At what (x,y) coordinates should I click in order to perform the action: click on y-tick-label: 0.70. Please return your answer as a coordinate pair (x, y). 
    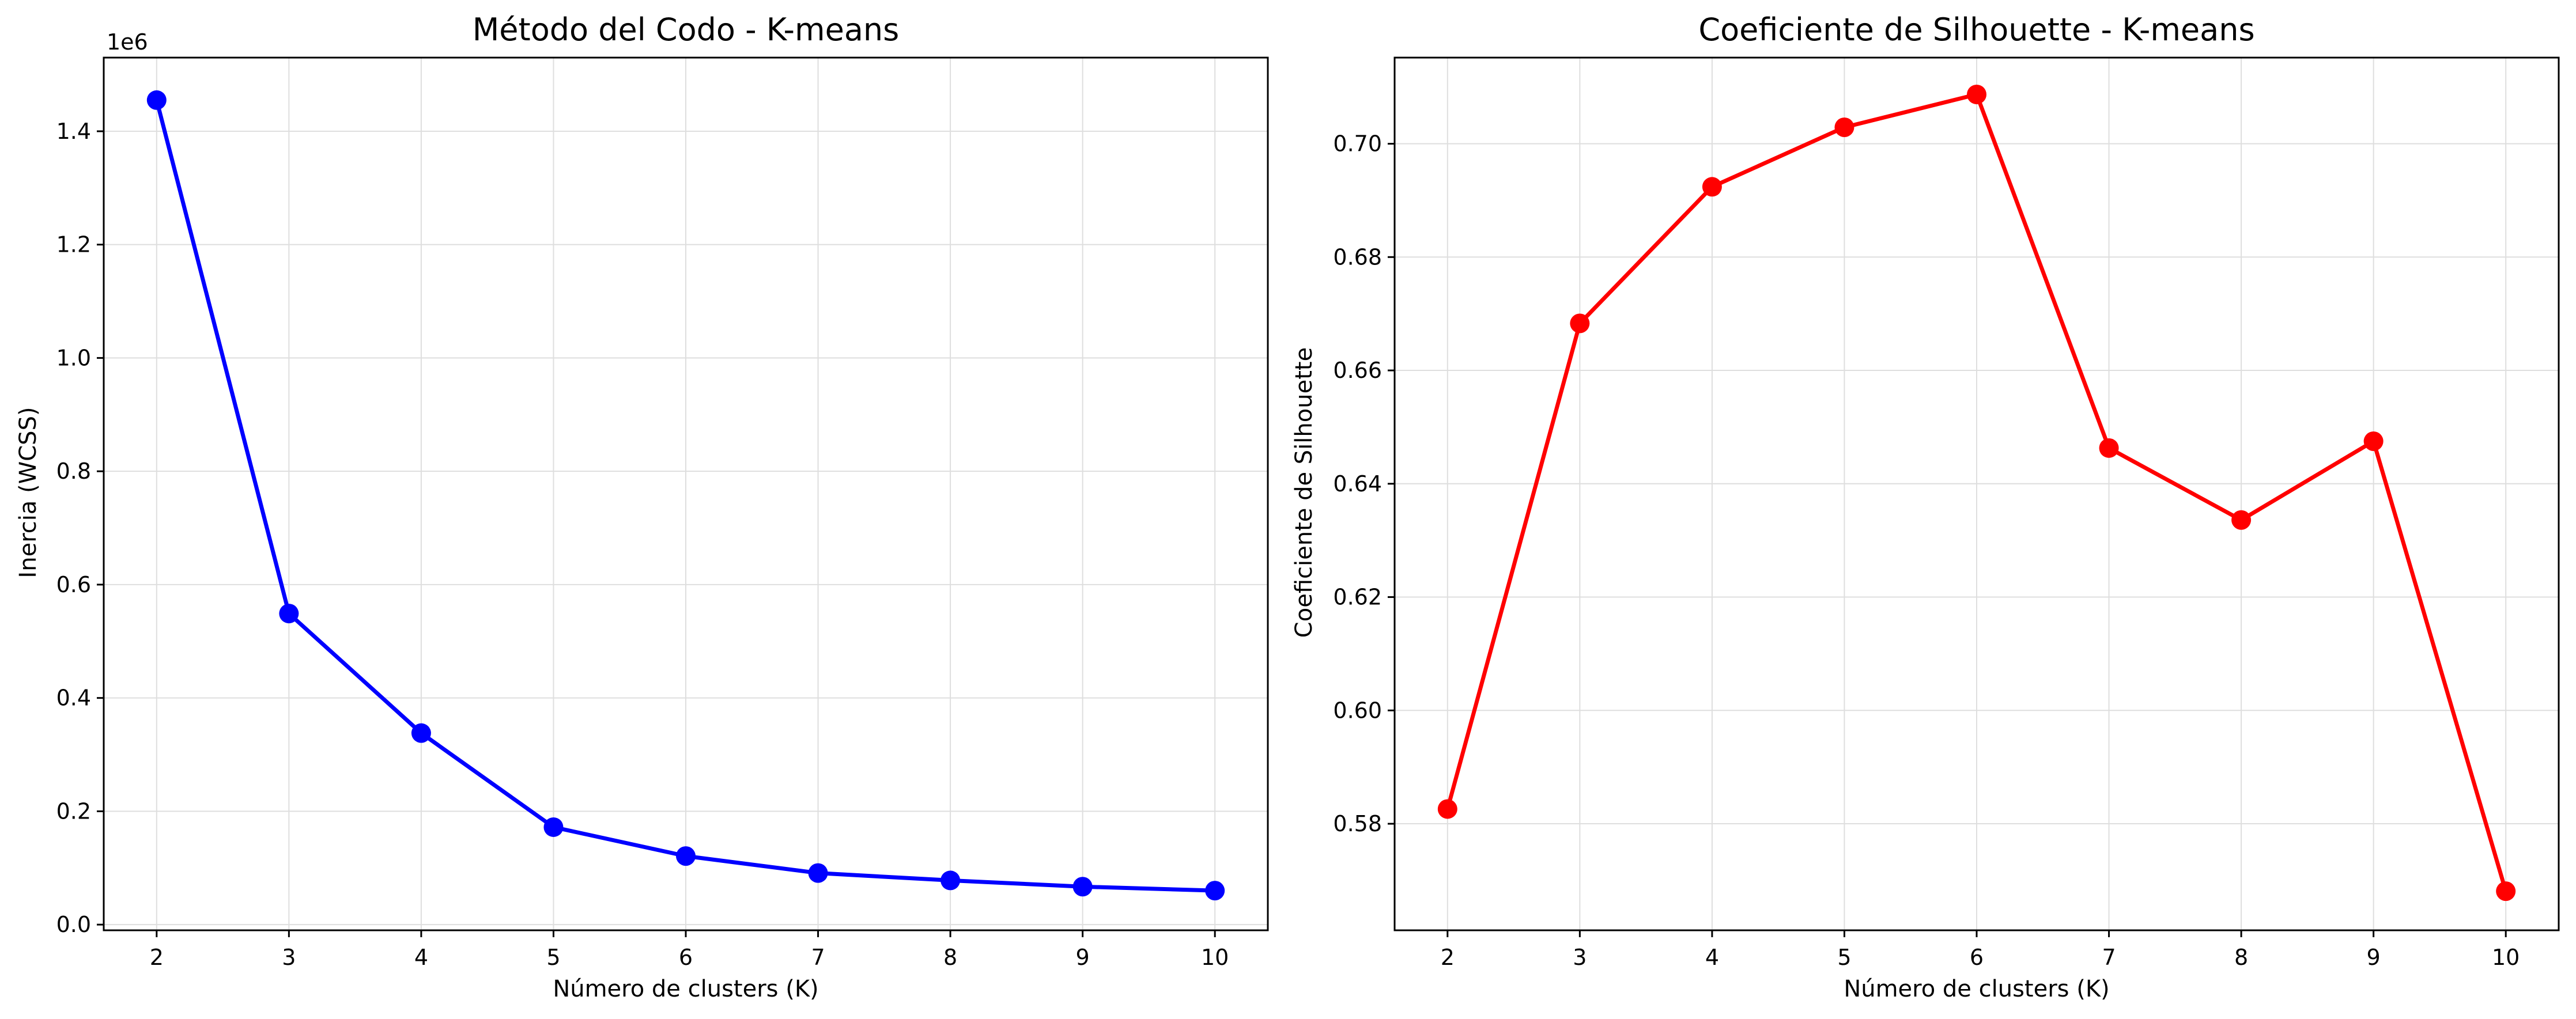
    Looking at the image, I should click on (1358, 144).